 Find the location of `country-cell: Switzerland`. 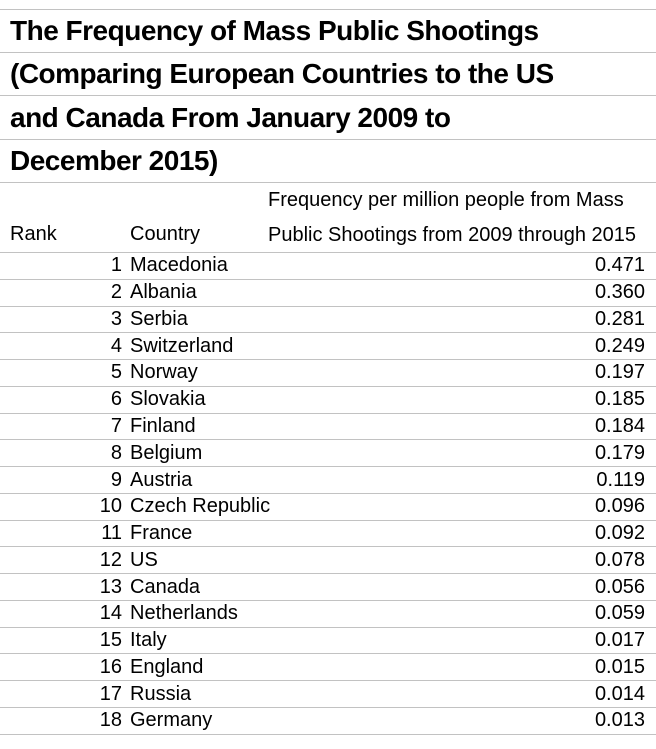

country-cell: Switzerland is located at coordinates (182, 345).